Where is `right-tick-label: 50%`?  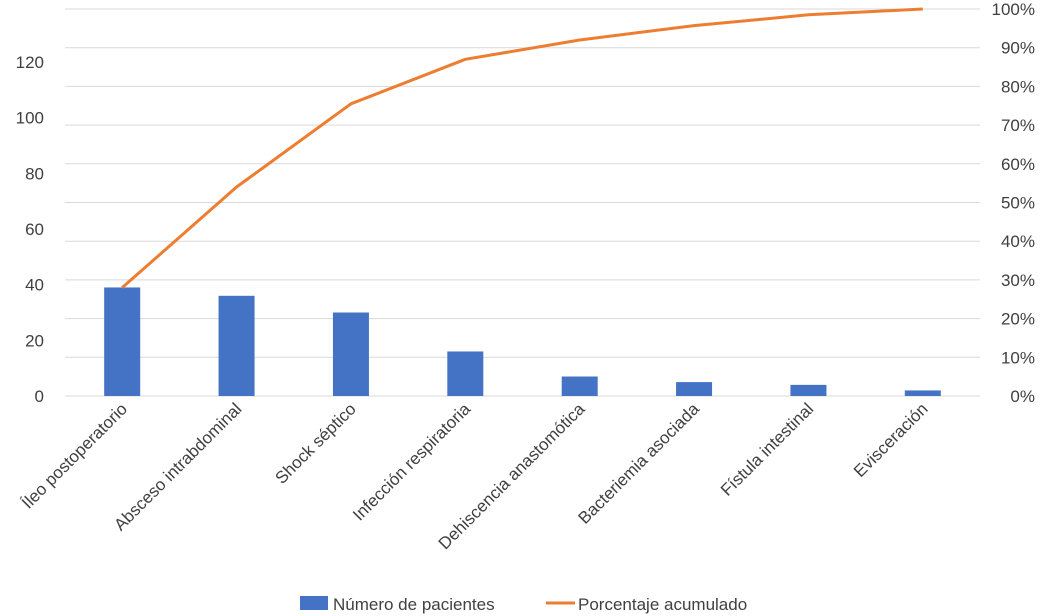
right-tick-label: 50% is located at coordinates (1018, 203).